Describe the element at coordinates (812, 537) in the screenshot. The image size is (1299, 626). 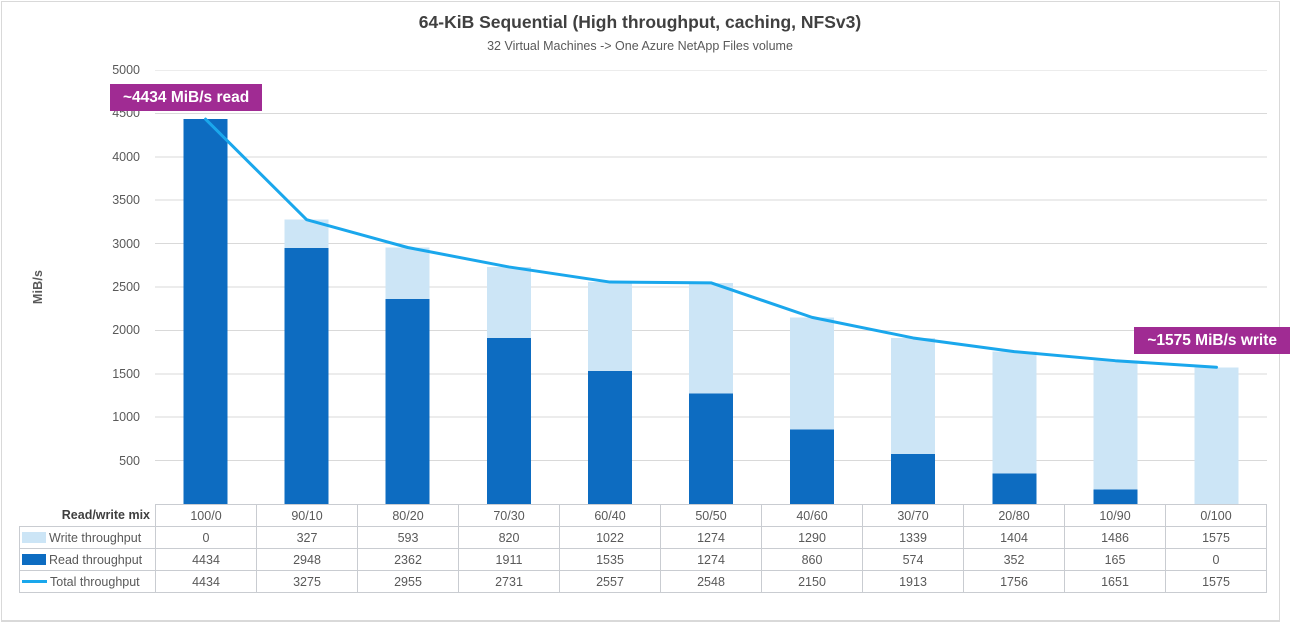
I see `table-value-cell: 1290` at that location.